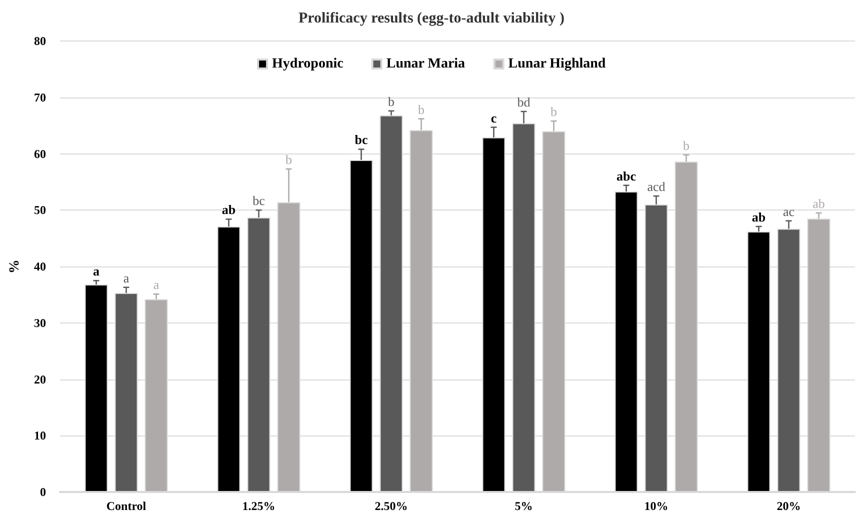  I want to click on y-tick-label: 50, so click(40, 210).